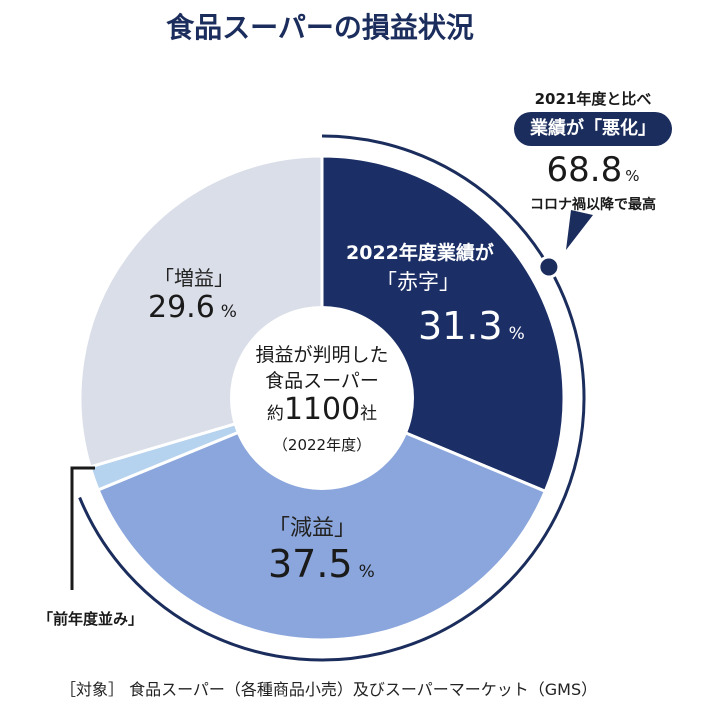  I want to click on pct-down-unit: %, so click(366, 572).